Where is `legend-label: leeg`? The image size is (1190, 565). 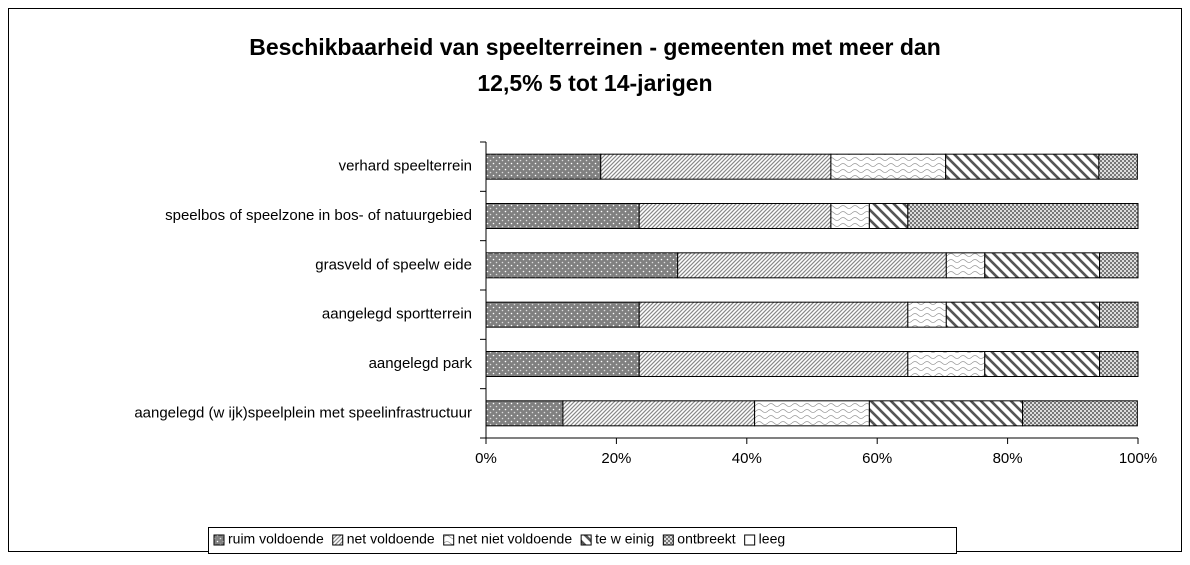
legend-label: leeg is located at coordinates (772, 539).